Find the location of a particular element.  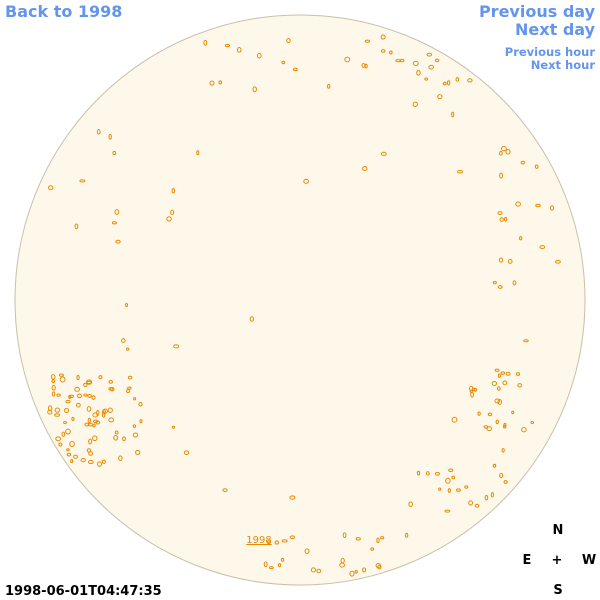

disk-label: 1998 is located at coordinates (258, 540).